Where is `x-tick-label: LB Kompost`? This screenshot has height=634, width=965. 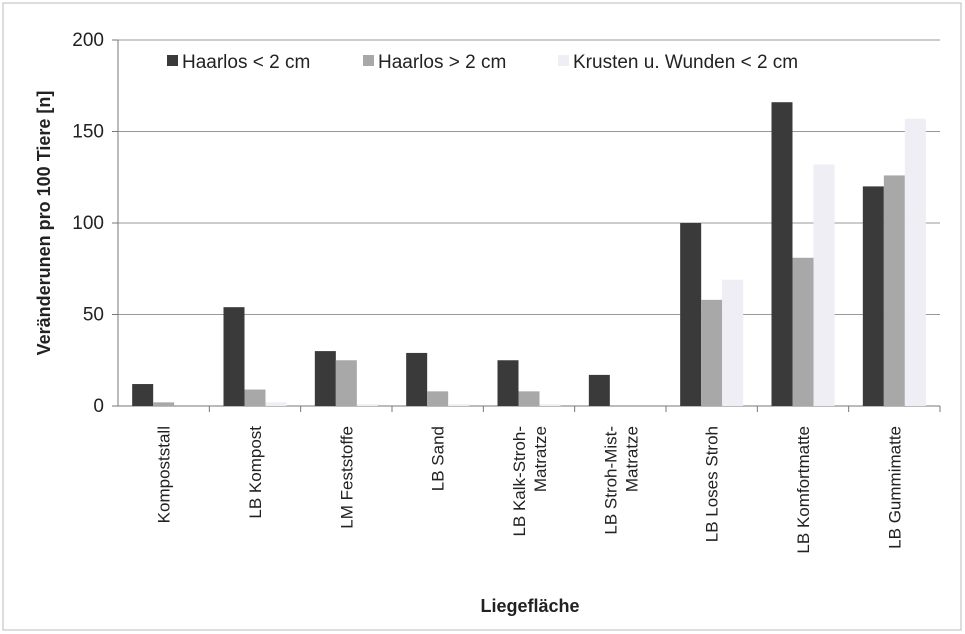 x-tick-label: LB Kompost is located at coordinates (255, 472).